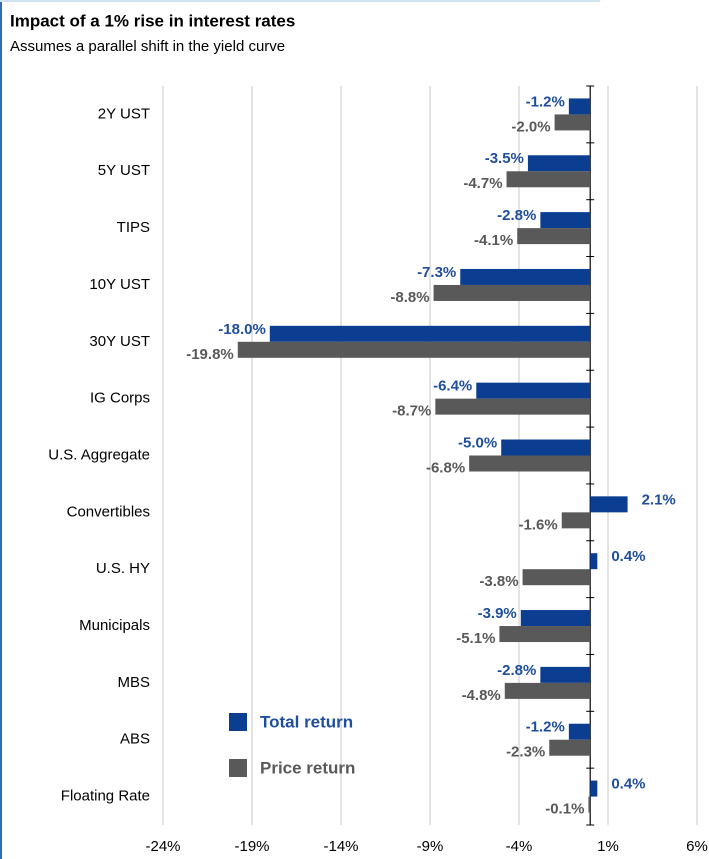 This screenshot has width=709, height=859. Describe the element at coordinates (306, 721) in the screenshot. I see `legend-label: Total return` at that location.